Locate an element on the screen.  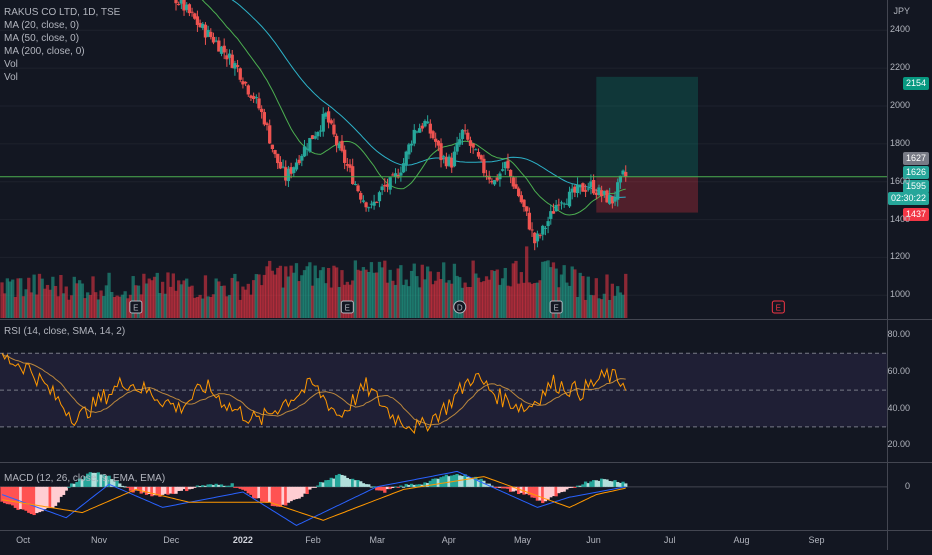
event-marker is located at coordinates (460, 307).